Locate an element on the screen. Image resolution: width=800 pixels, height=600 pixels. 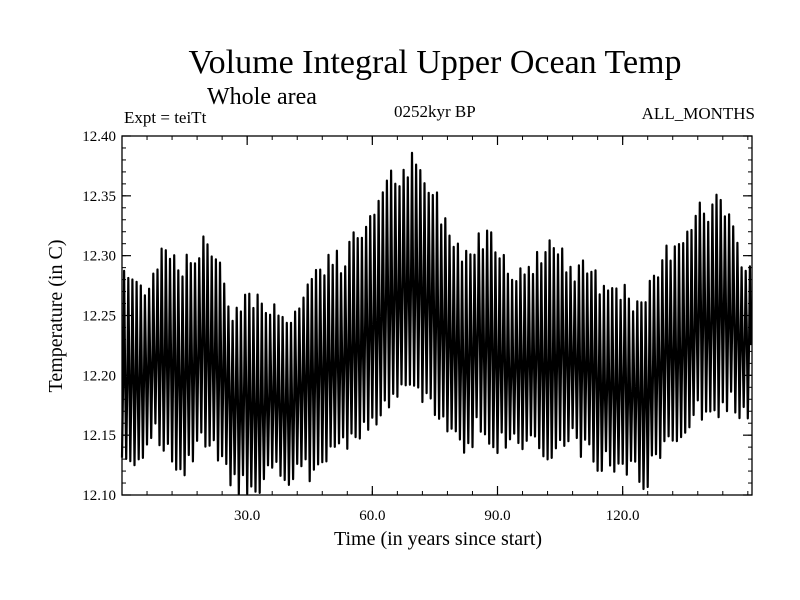
experiment-label: Expt = teiTt is located at coordinates (165, 117).